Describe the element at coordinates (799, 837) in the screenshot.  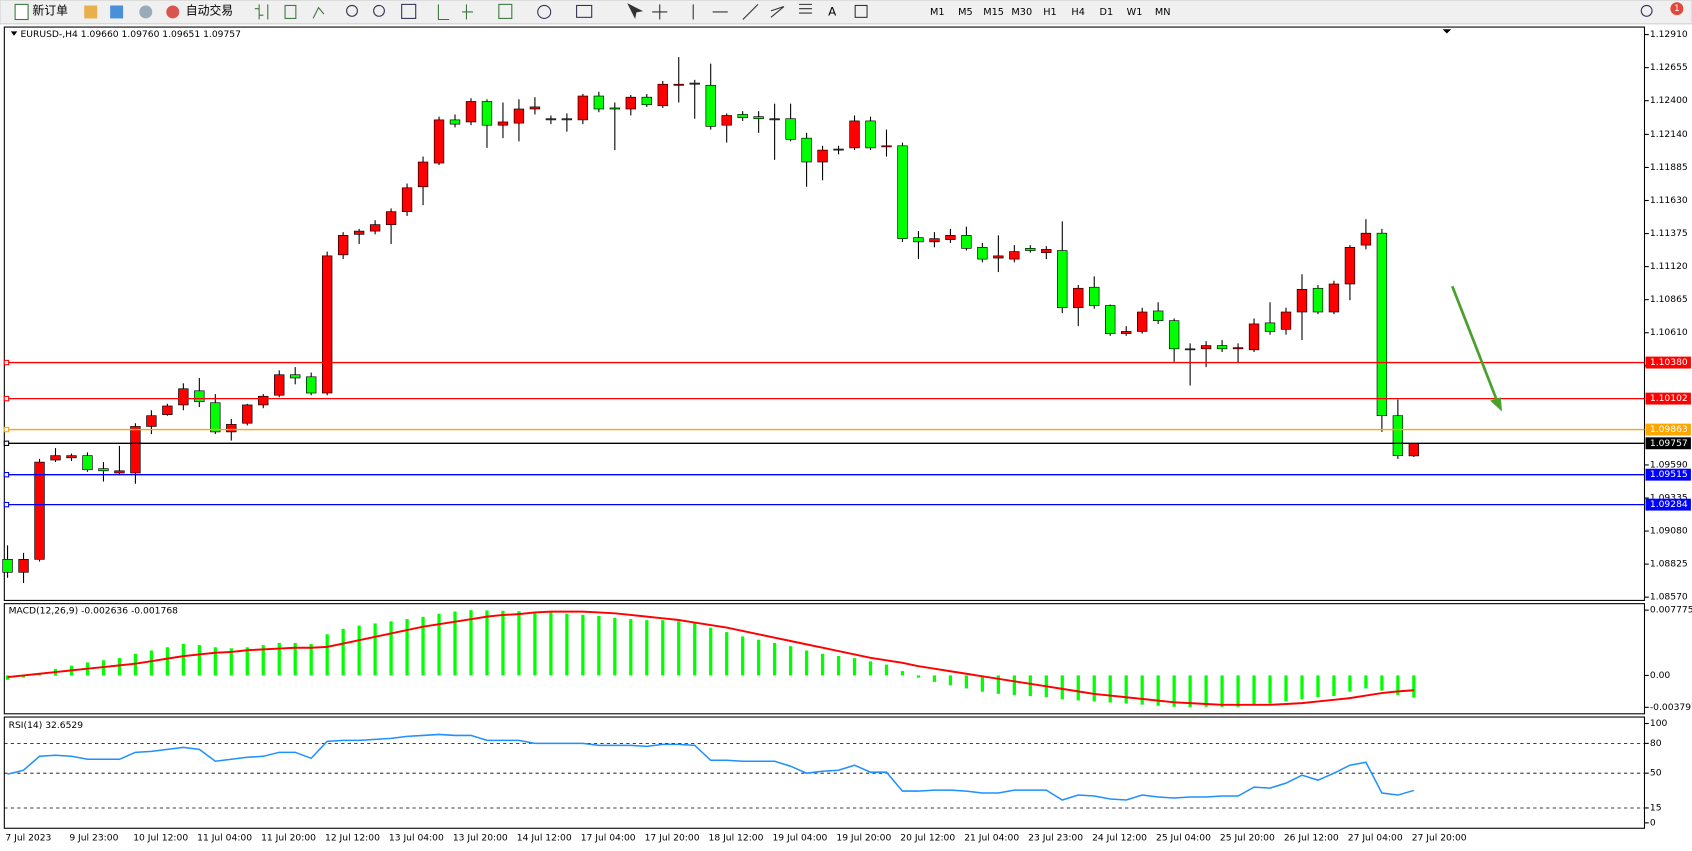
I see `x-tick-label: 19 Jul 04:00` at that location.